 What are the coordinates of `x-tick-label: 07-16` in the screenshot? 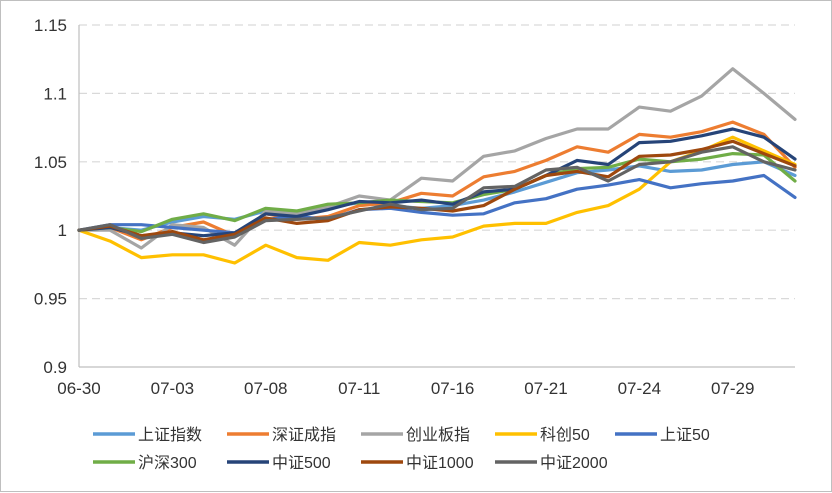 It's located at (452, 388).